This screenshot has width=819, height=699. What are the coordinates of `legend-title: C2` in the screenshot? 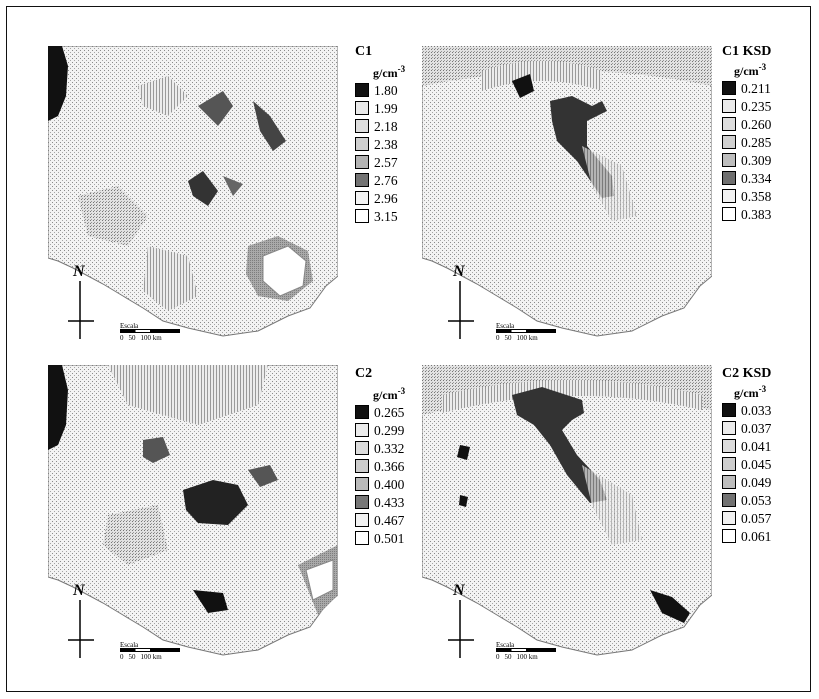 It's located at (364, 373).